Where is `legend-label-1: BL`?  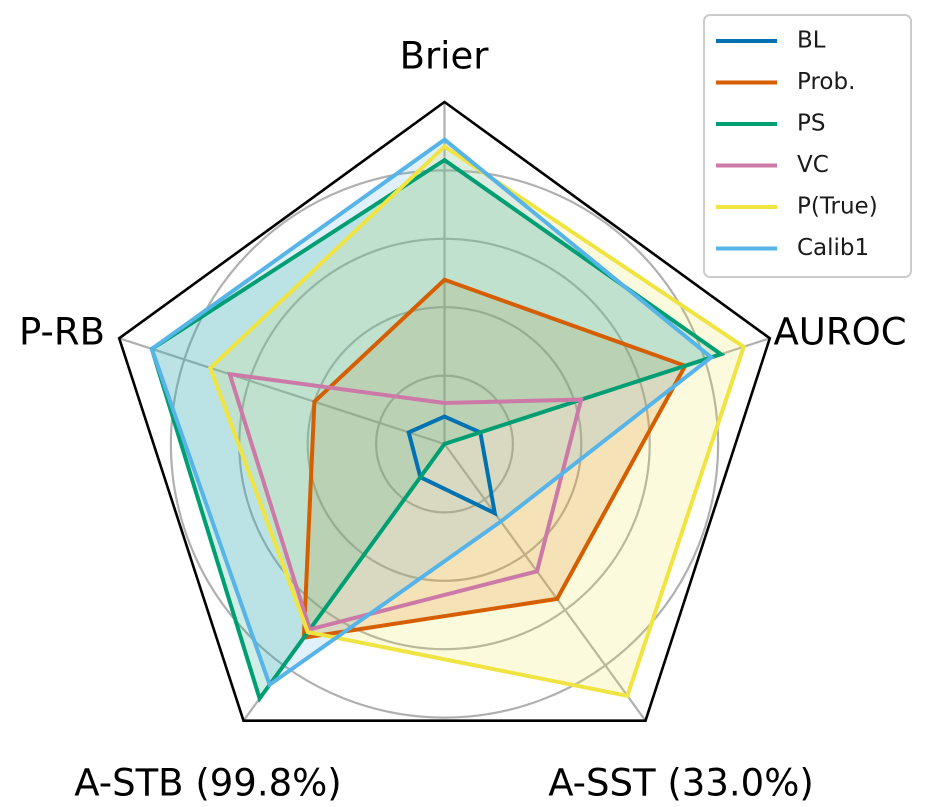 legend-label-1: BL is located at coordinates (811, 41).